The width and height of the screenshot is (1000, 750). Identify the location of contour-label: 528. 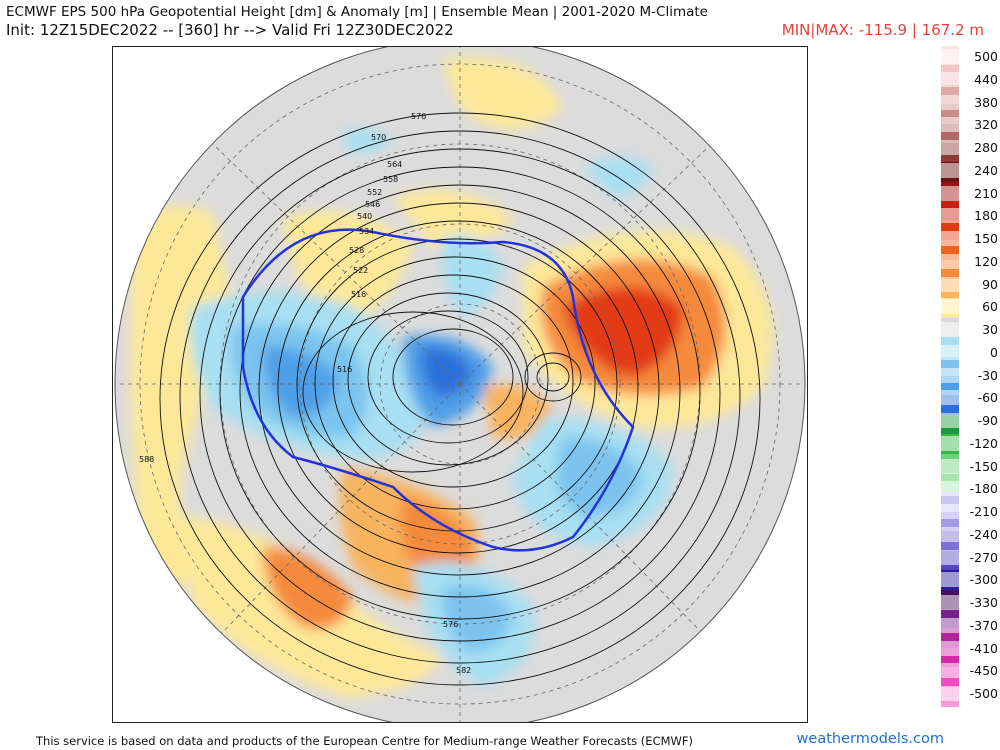
(356, 250).